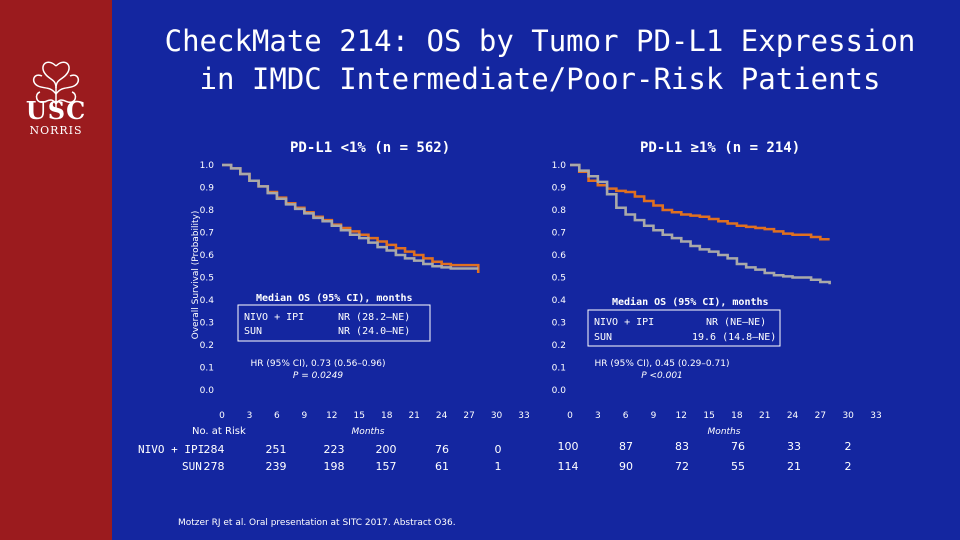  What do you see at coordinates (708, 416) in the screenshot?
I see `right-x-tick-label: 15` at bounding box center [708, 416].